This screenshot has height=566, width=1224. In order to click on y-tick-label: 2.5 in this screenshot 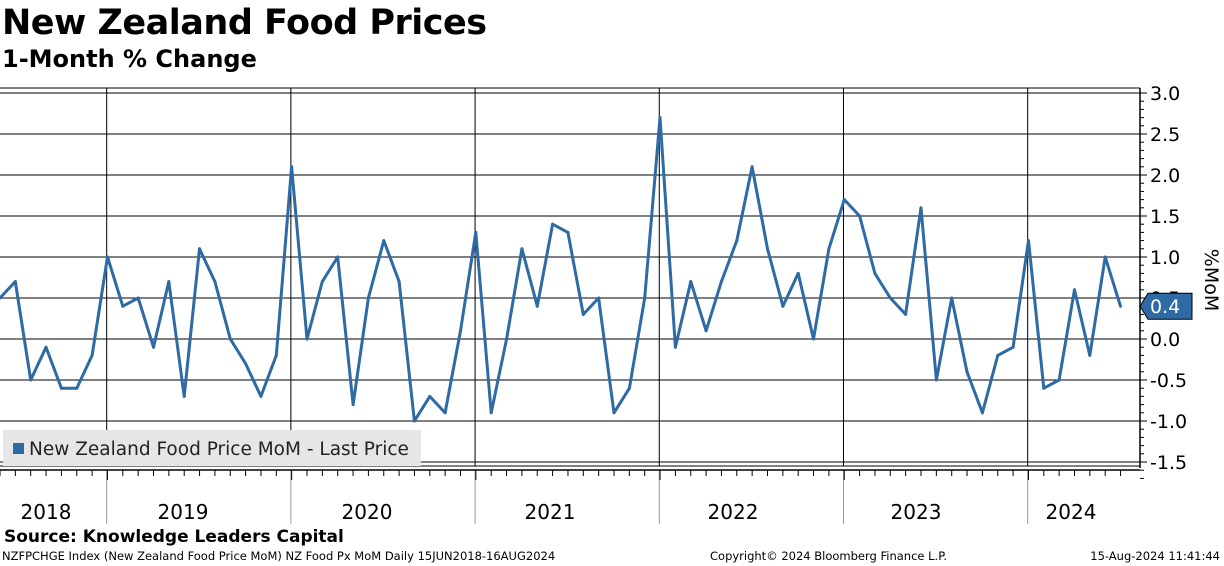, I will do `click(1165, 135)`.